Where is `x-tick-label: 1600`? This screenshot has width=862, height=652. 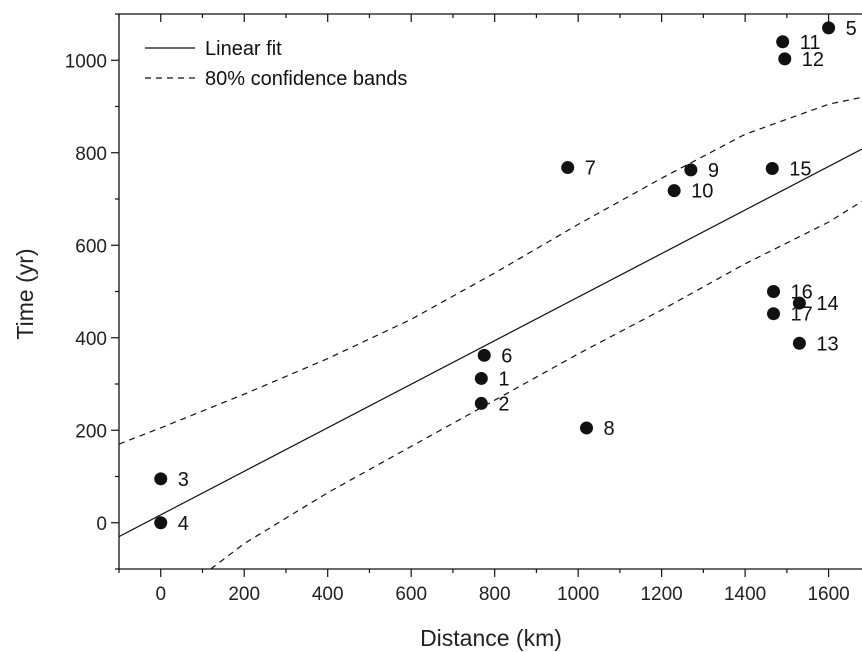
x-tick-label: 1600 is located at coordinates (828, 594).